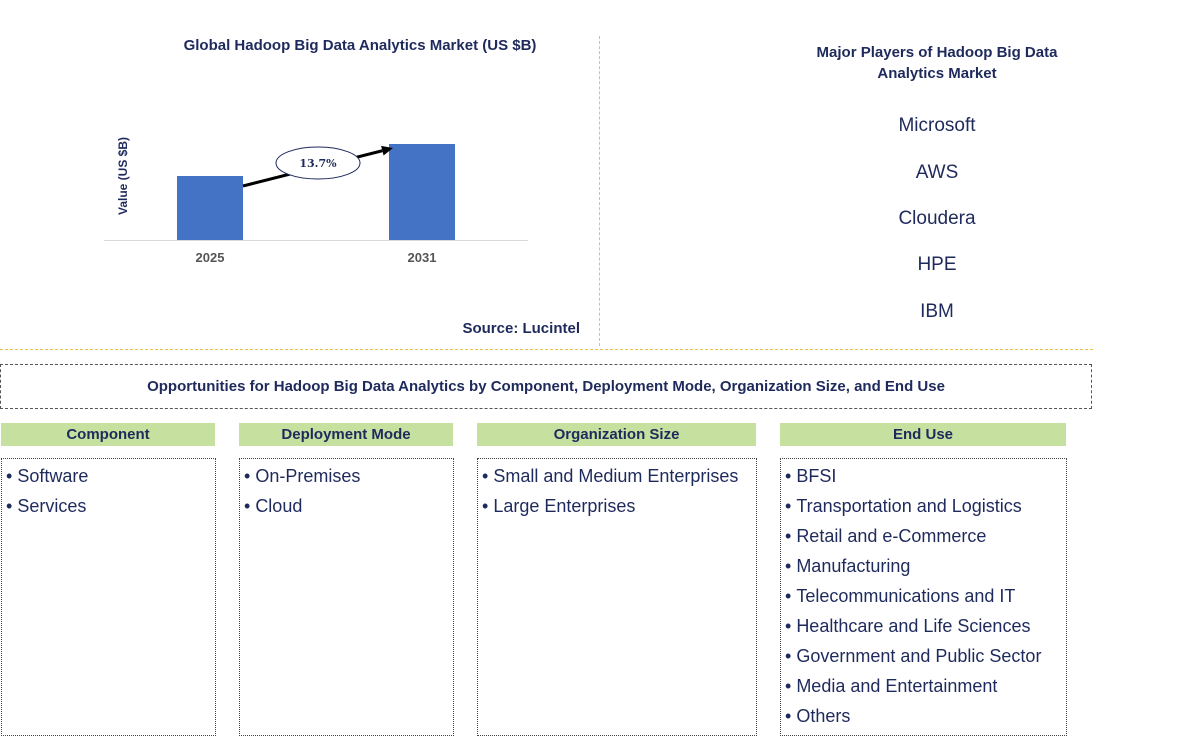 This screenshot has height=756, width=1195. I want to click on cagr-label: 13.7%, so click(318, 163).